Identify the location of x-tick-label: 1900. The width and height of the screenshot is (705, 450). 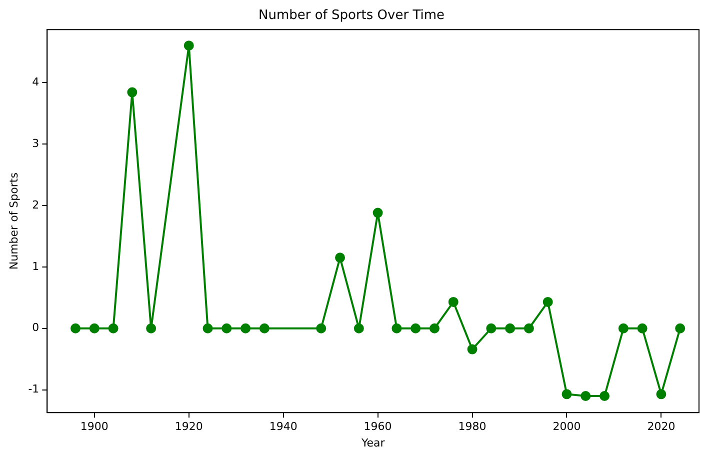
(94, 427).